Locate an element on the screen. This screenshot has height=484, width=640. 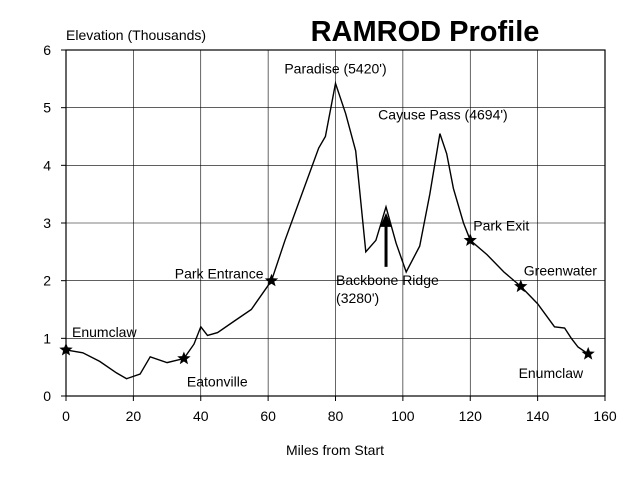
x-tick-label: 80 is located at coordinates (336, 416).